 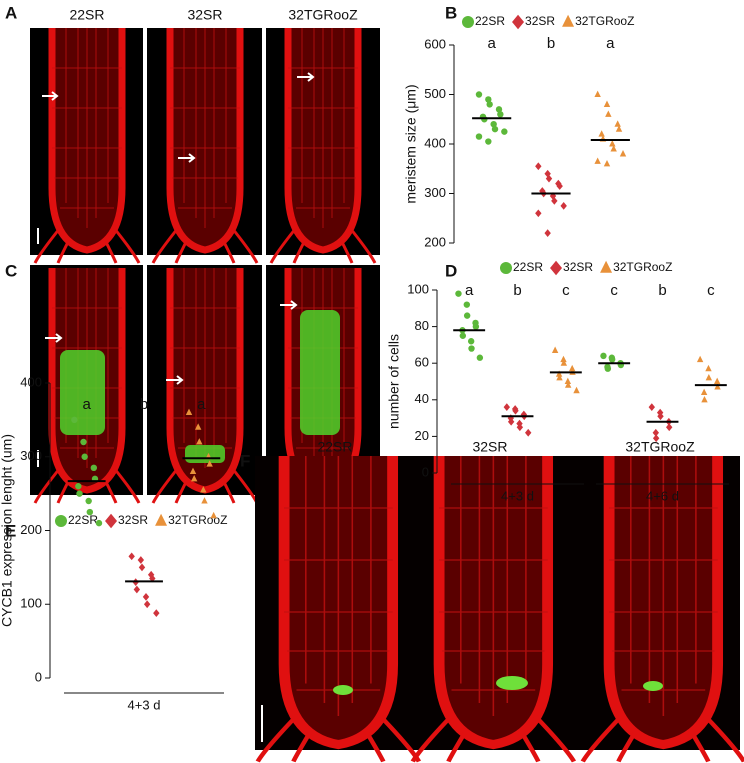 What do you see at coordinates (11, 270) in the screenshot?
I see `panel-letter: C` at bounding box center [11, 270].